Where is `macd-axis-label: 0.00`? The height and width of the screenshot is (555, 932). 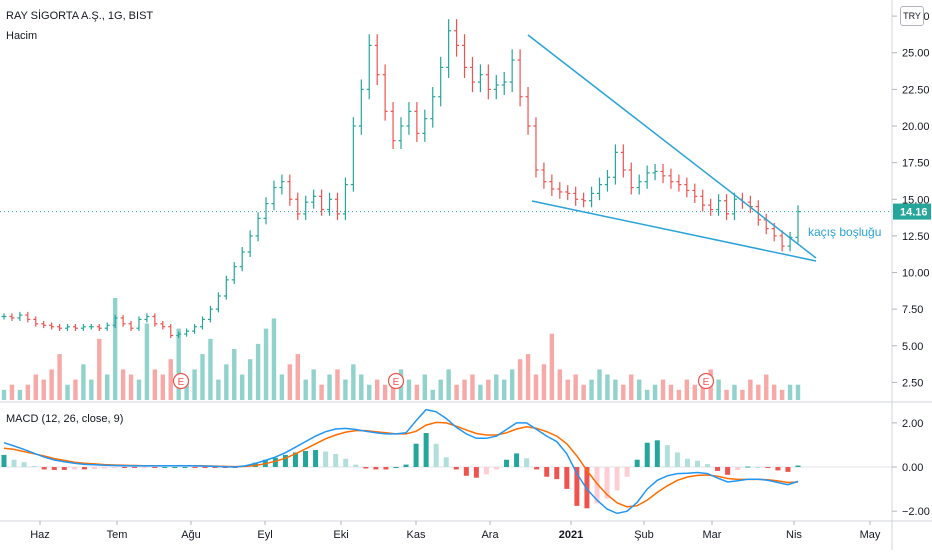 macd-axis-label: 0.00 is located at coordinates (912, 468).